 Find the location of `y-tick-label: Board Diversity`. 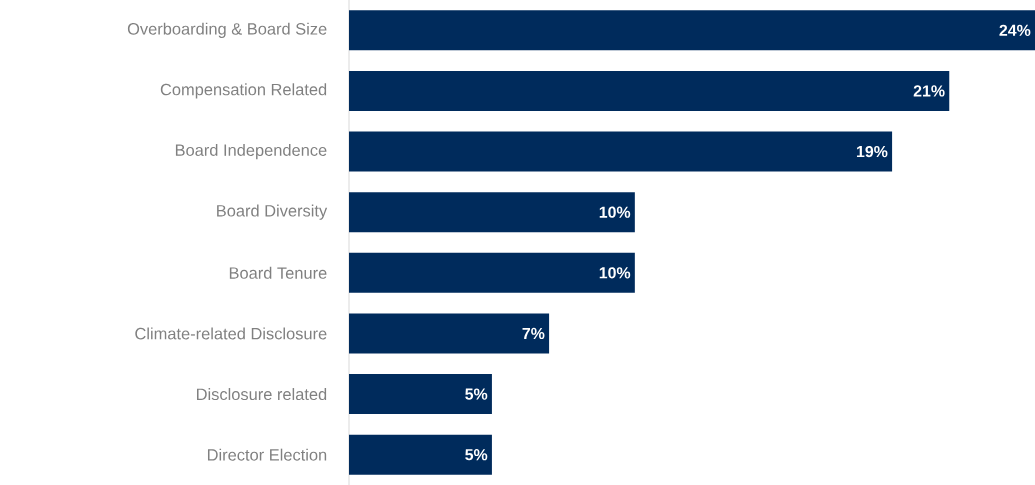

y-tick-label: Board Diversity is located at coordinates (272, 212).